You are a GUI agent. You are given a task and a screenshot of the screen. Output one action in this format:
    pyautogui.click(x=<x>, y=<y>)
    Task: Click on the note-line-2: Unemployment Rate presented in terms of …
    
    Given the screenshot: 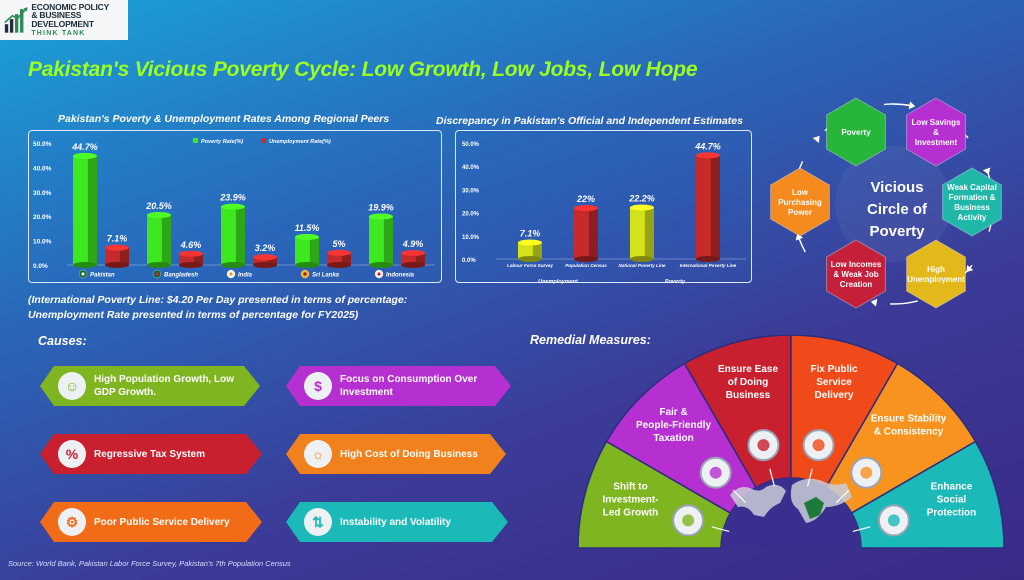 What is the action you would take?
    pyautogui.click(x=193, y=315)
    